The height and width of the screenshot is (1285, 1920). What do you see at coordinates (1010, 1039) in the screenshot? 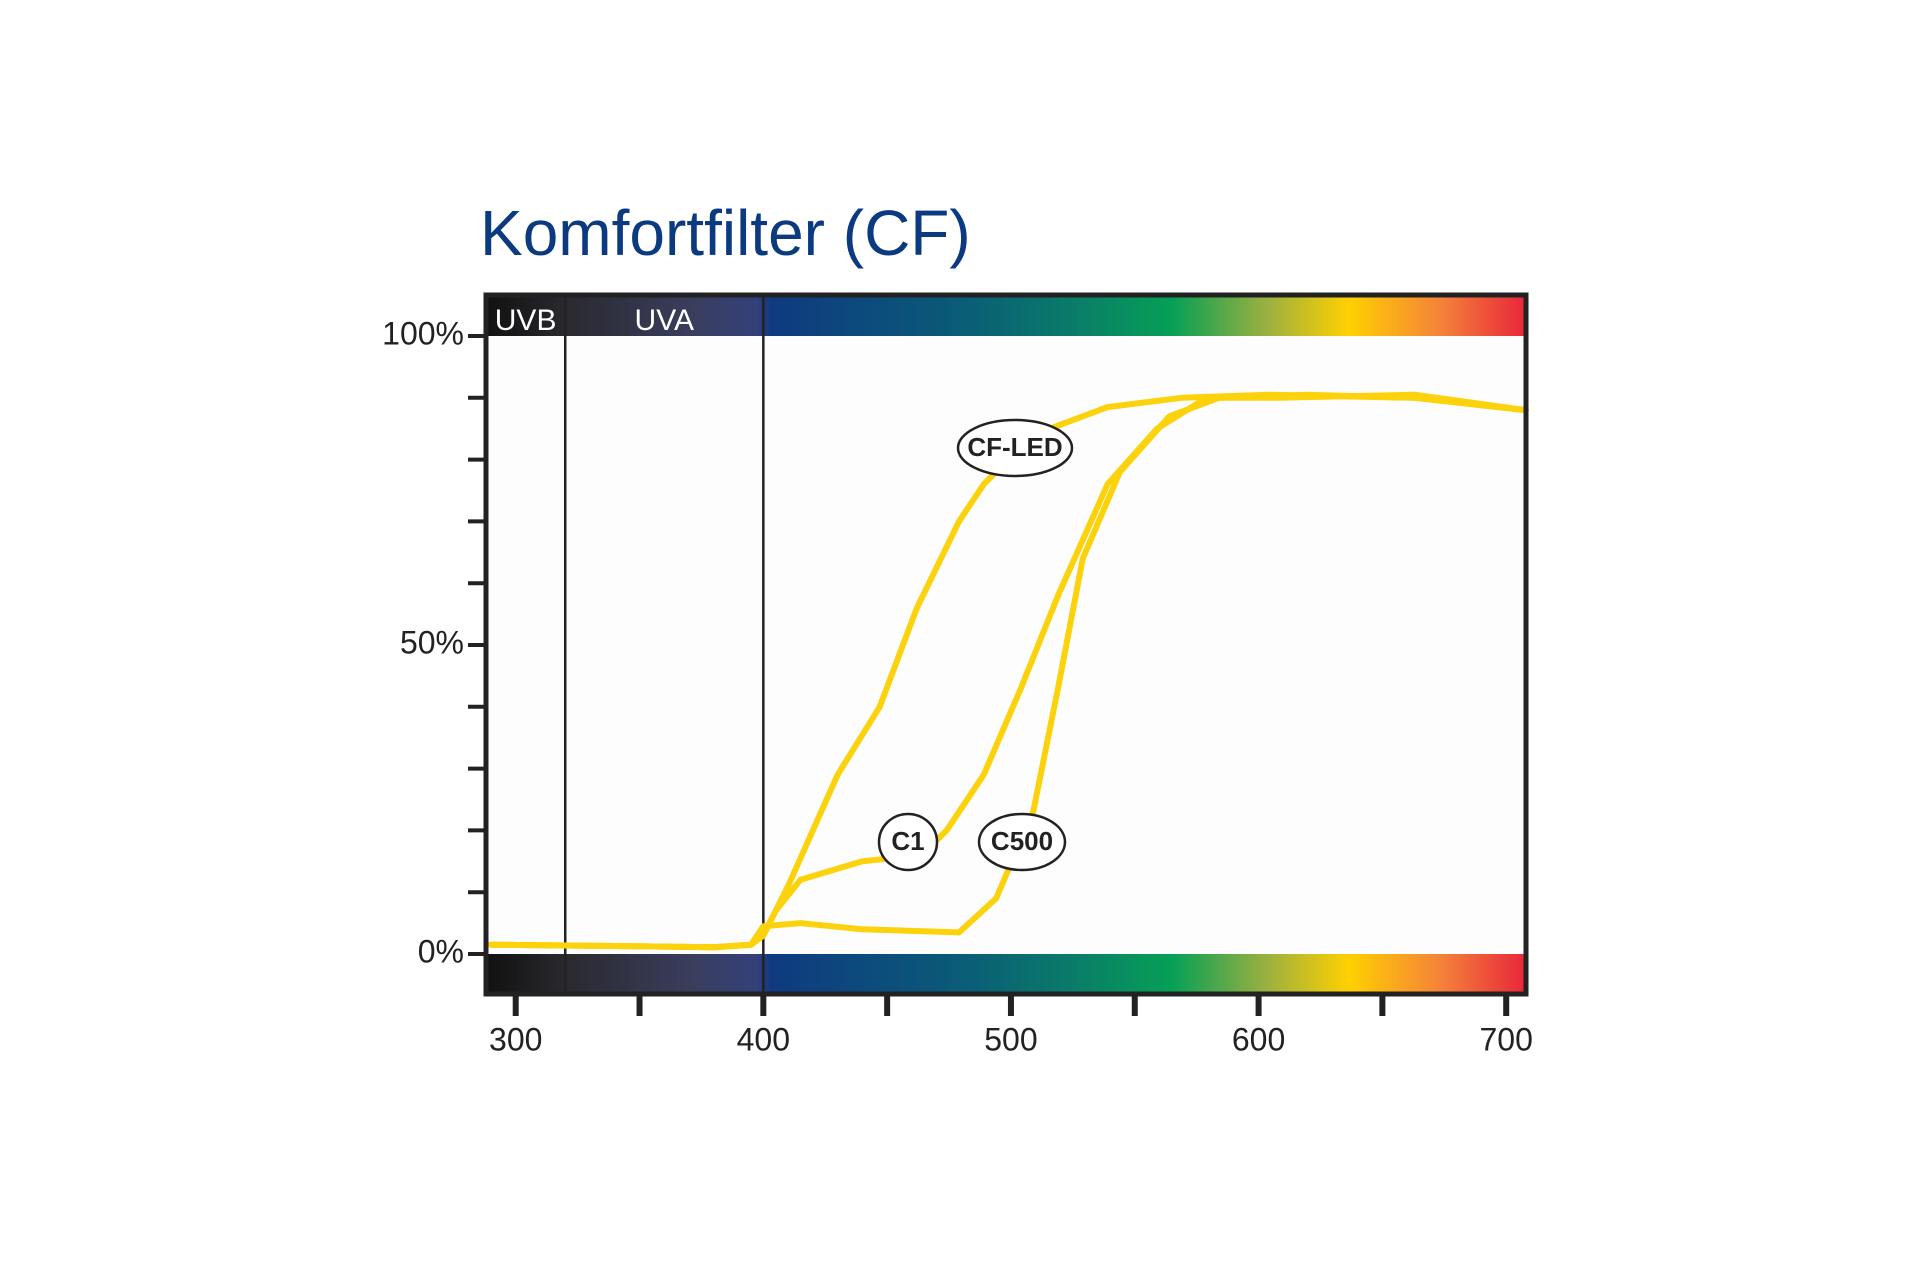
I see `x-tick-label: 500` at bounding box center [1010, 1039].